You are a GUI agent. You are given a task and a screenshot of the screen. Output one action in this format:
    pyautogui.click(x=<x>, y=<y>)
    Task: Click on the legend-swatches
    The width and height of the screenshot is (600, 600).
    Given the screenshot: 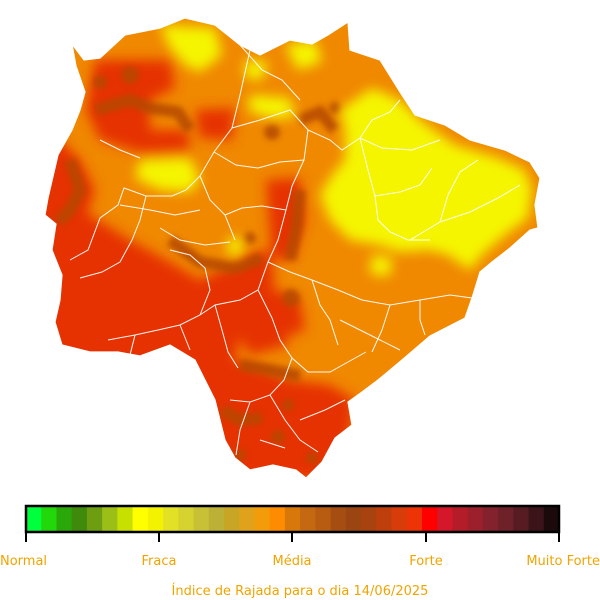 What is the action you would take?
    pyautogui.click(x=293, y=519)
    